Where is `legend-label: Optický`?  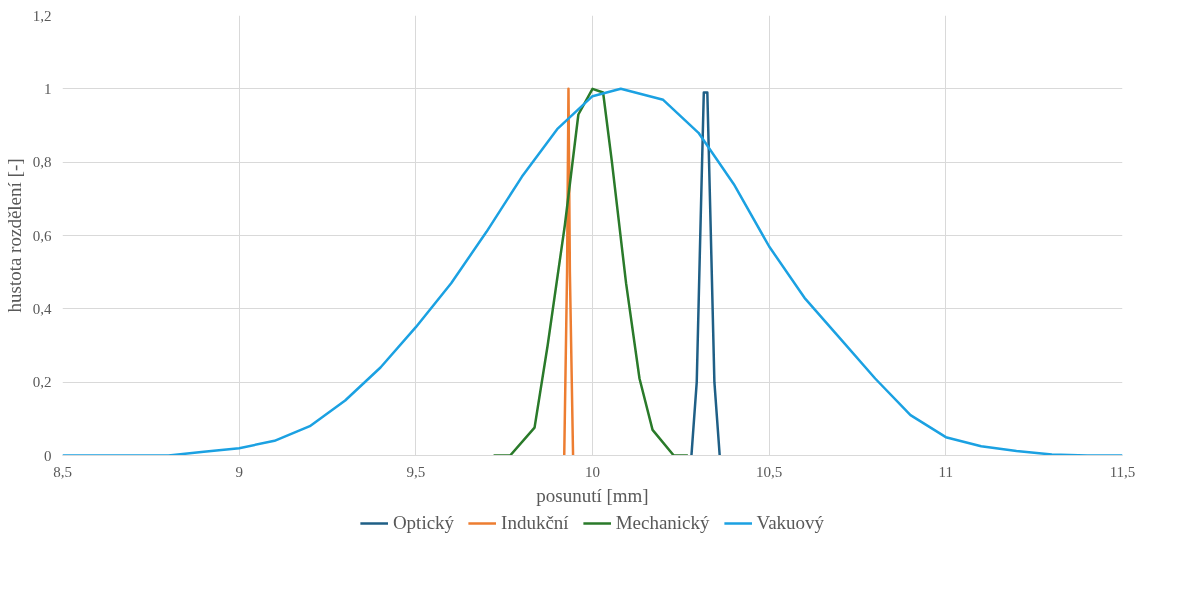
legend-label: Optický is located at coordinates (423, 523).